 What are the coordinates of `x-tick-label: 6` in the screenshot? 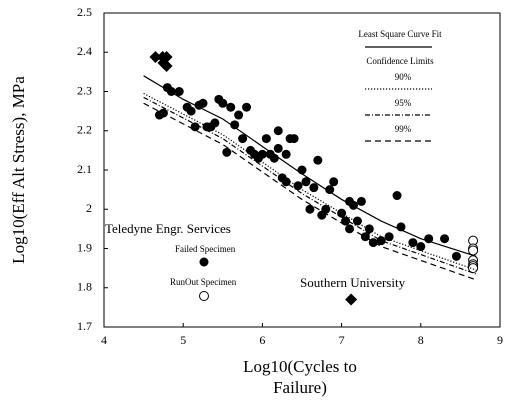 It's located at (262, 340).